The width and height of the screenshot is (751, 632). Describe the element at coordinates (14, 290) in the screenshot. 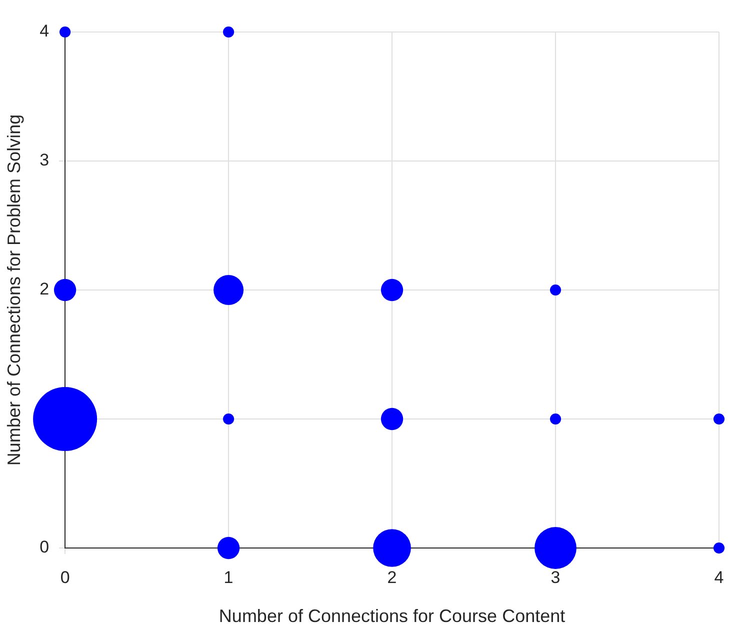

I see `y-axis-title: Number of Connections for Problem Solving` at that location.